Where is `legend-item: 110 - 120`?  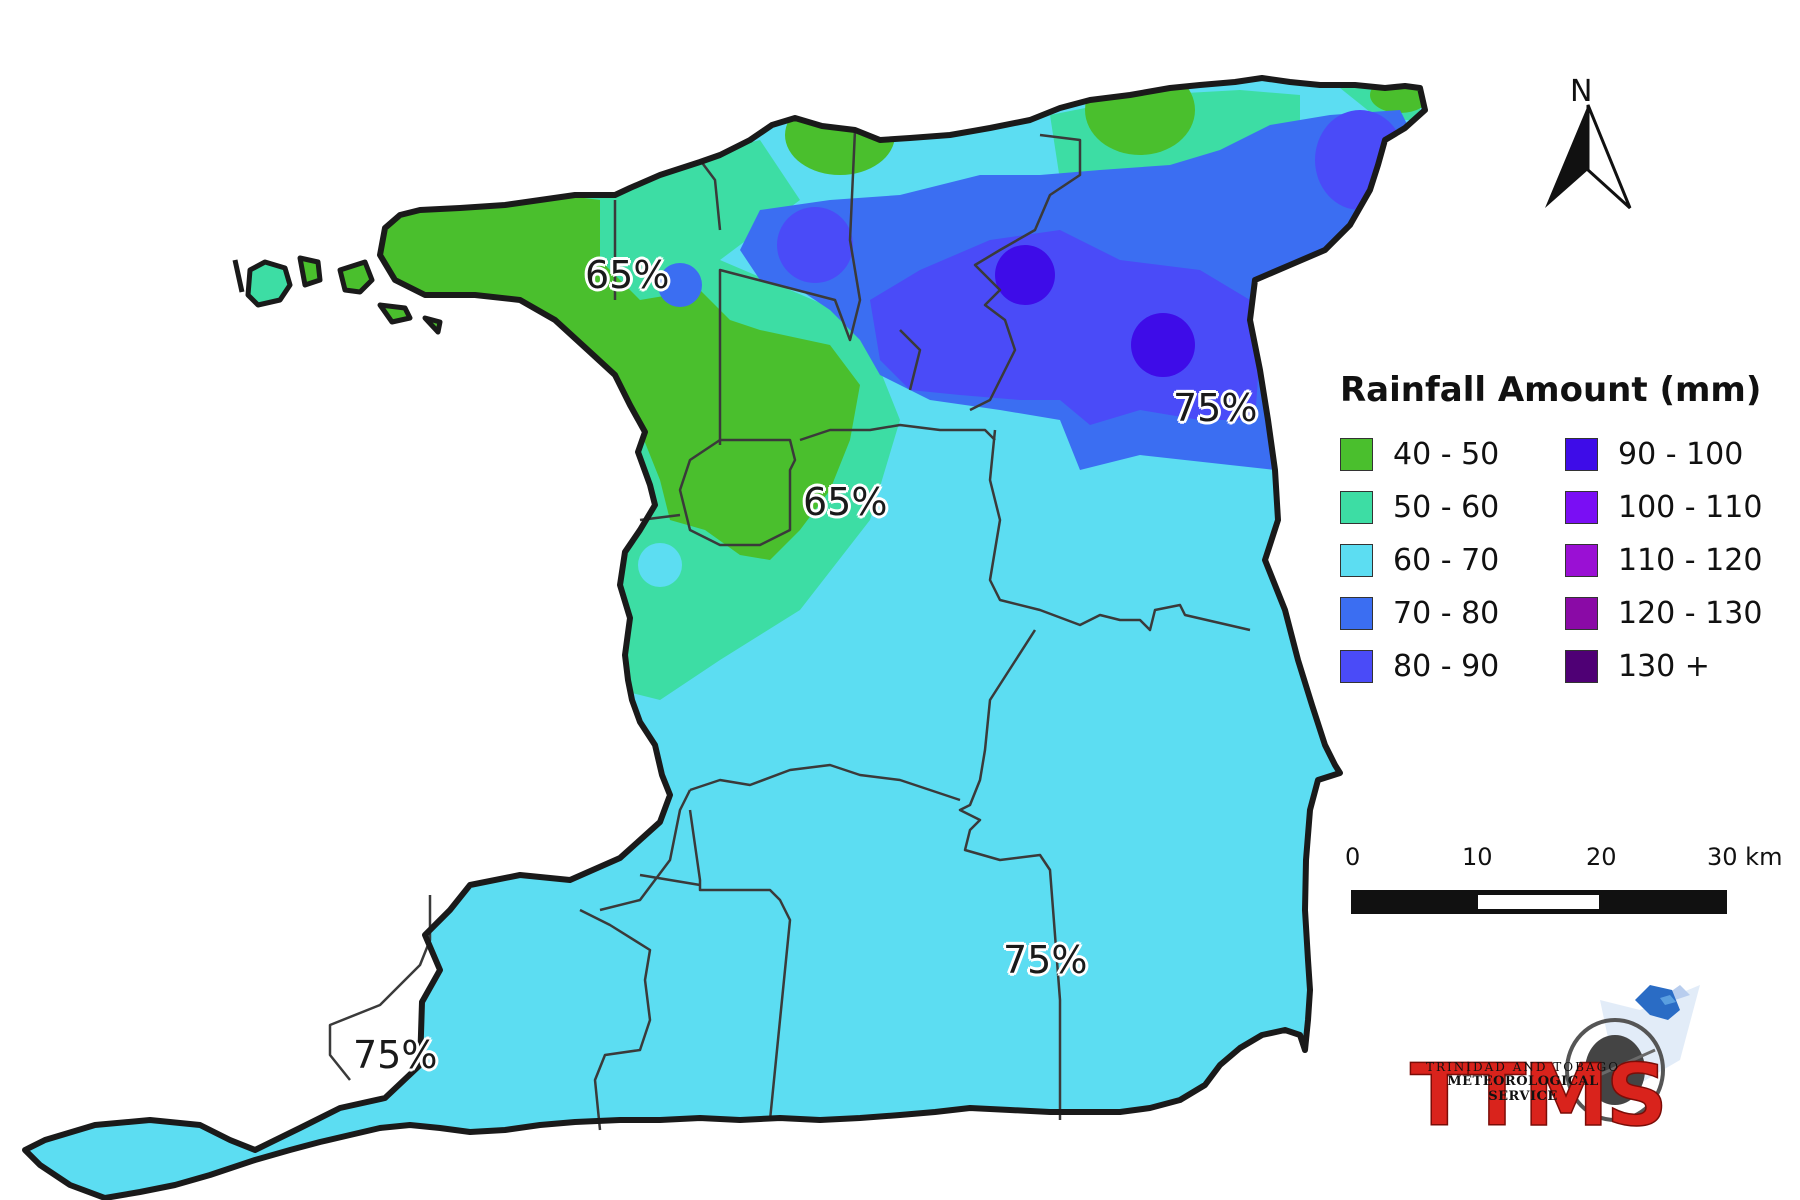 legend-item: 110 - 120 is located at coordinates (1672, 560).